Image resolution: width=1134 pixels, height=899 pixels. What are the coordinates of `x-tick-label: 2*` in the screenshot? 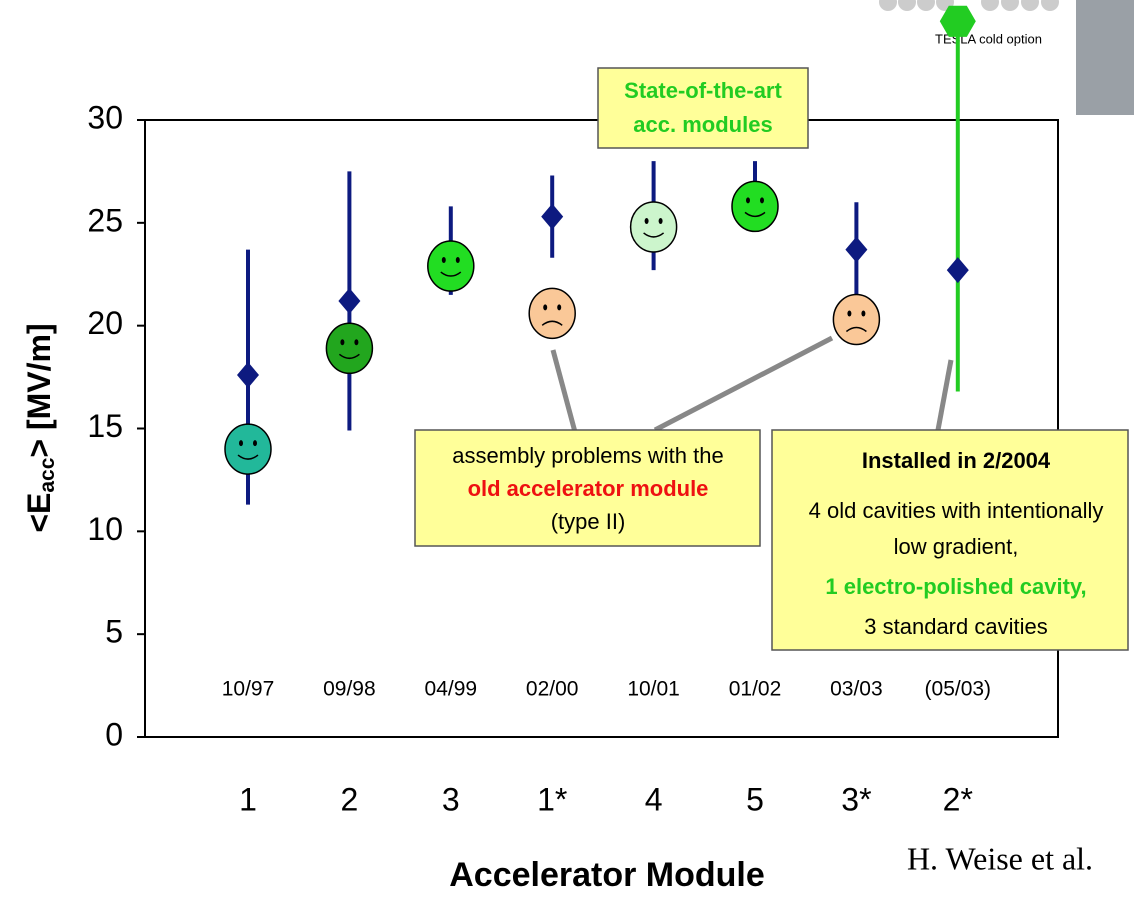 It's located at (958, 799).